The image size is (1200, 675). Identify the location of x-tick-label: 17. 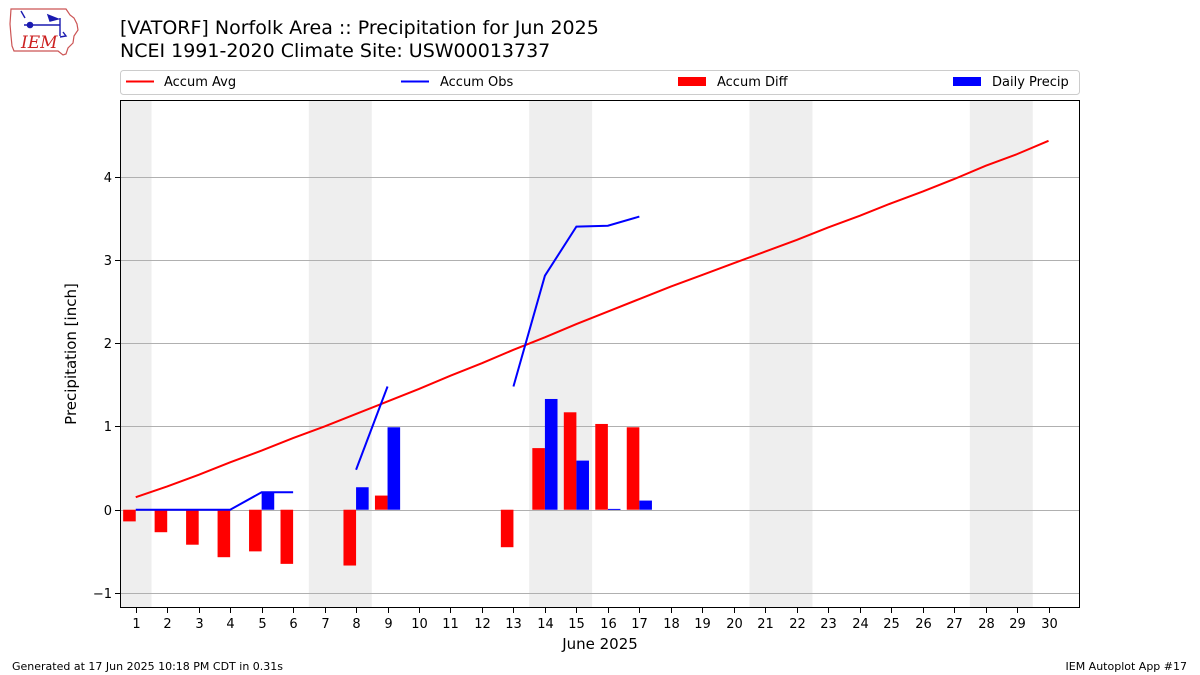
(639, 624).